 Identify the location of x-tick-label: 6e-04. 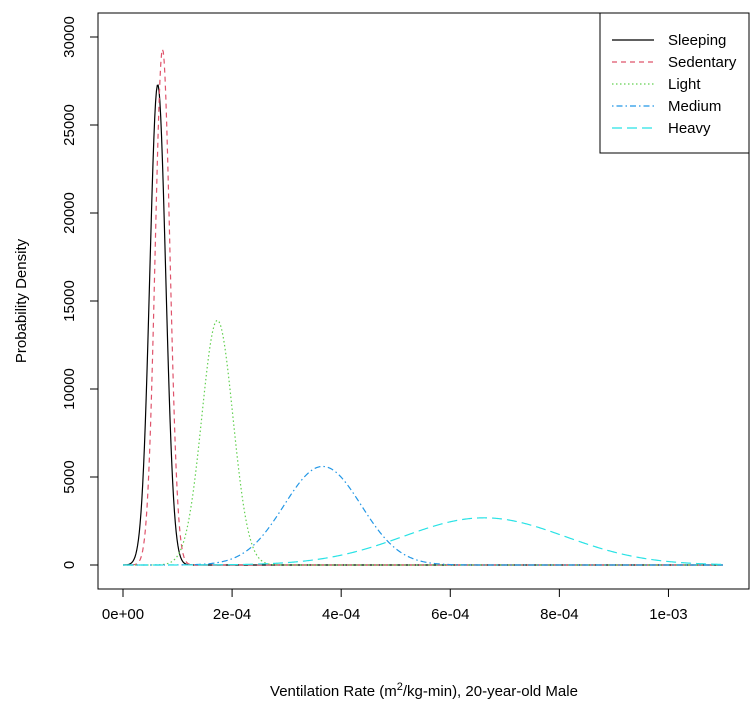
(450, 614).